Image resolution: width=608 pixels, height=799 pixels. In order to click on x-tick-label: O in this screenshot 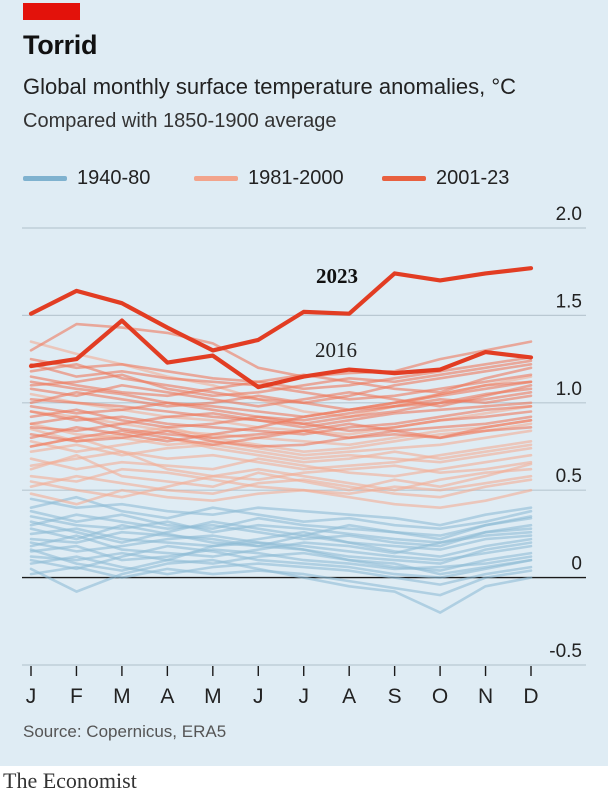, I will do `click(440, 696)`.